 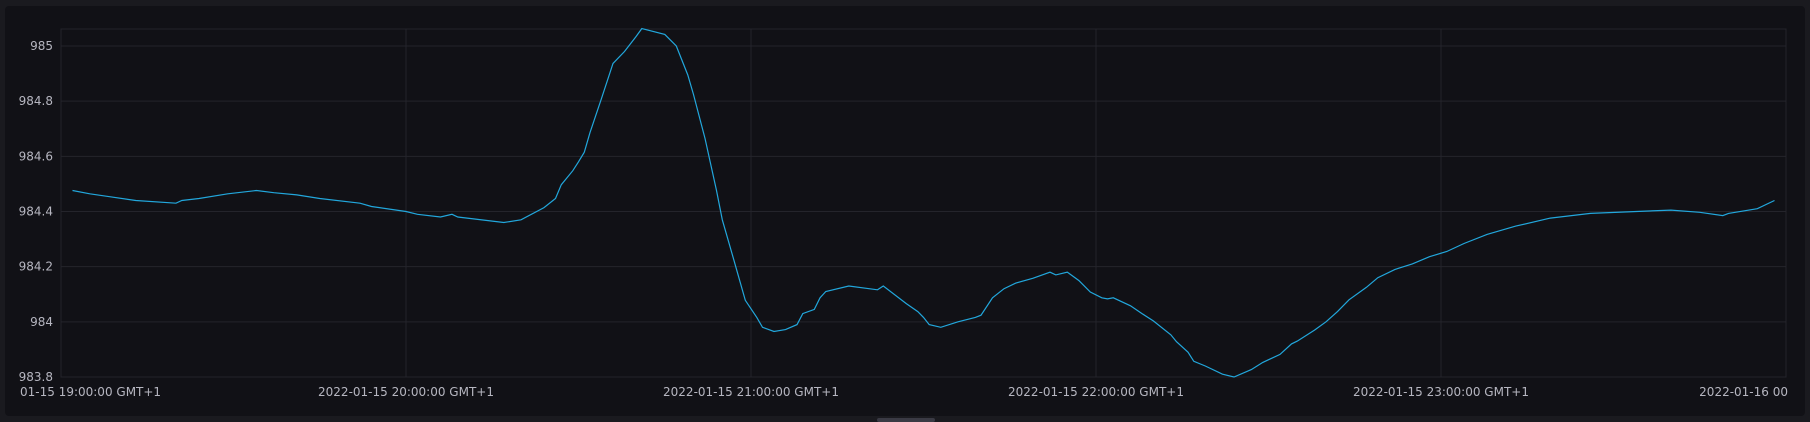 What do you see at coordinates (41, 322) in the screenshot?
I see `y-tick-label: 984` at bounding box center [41, 322].